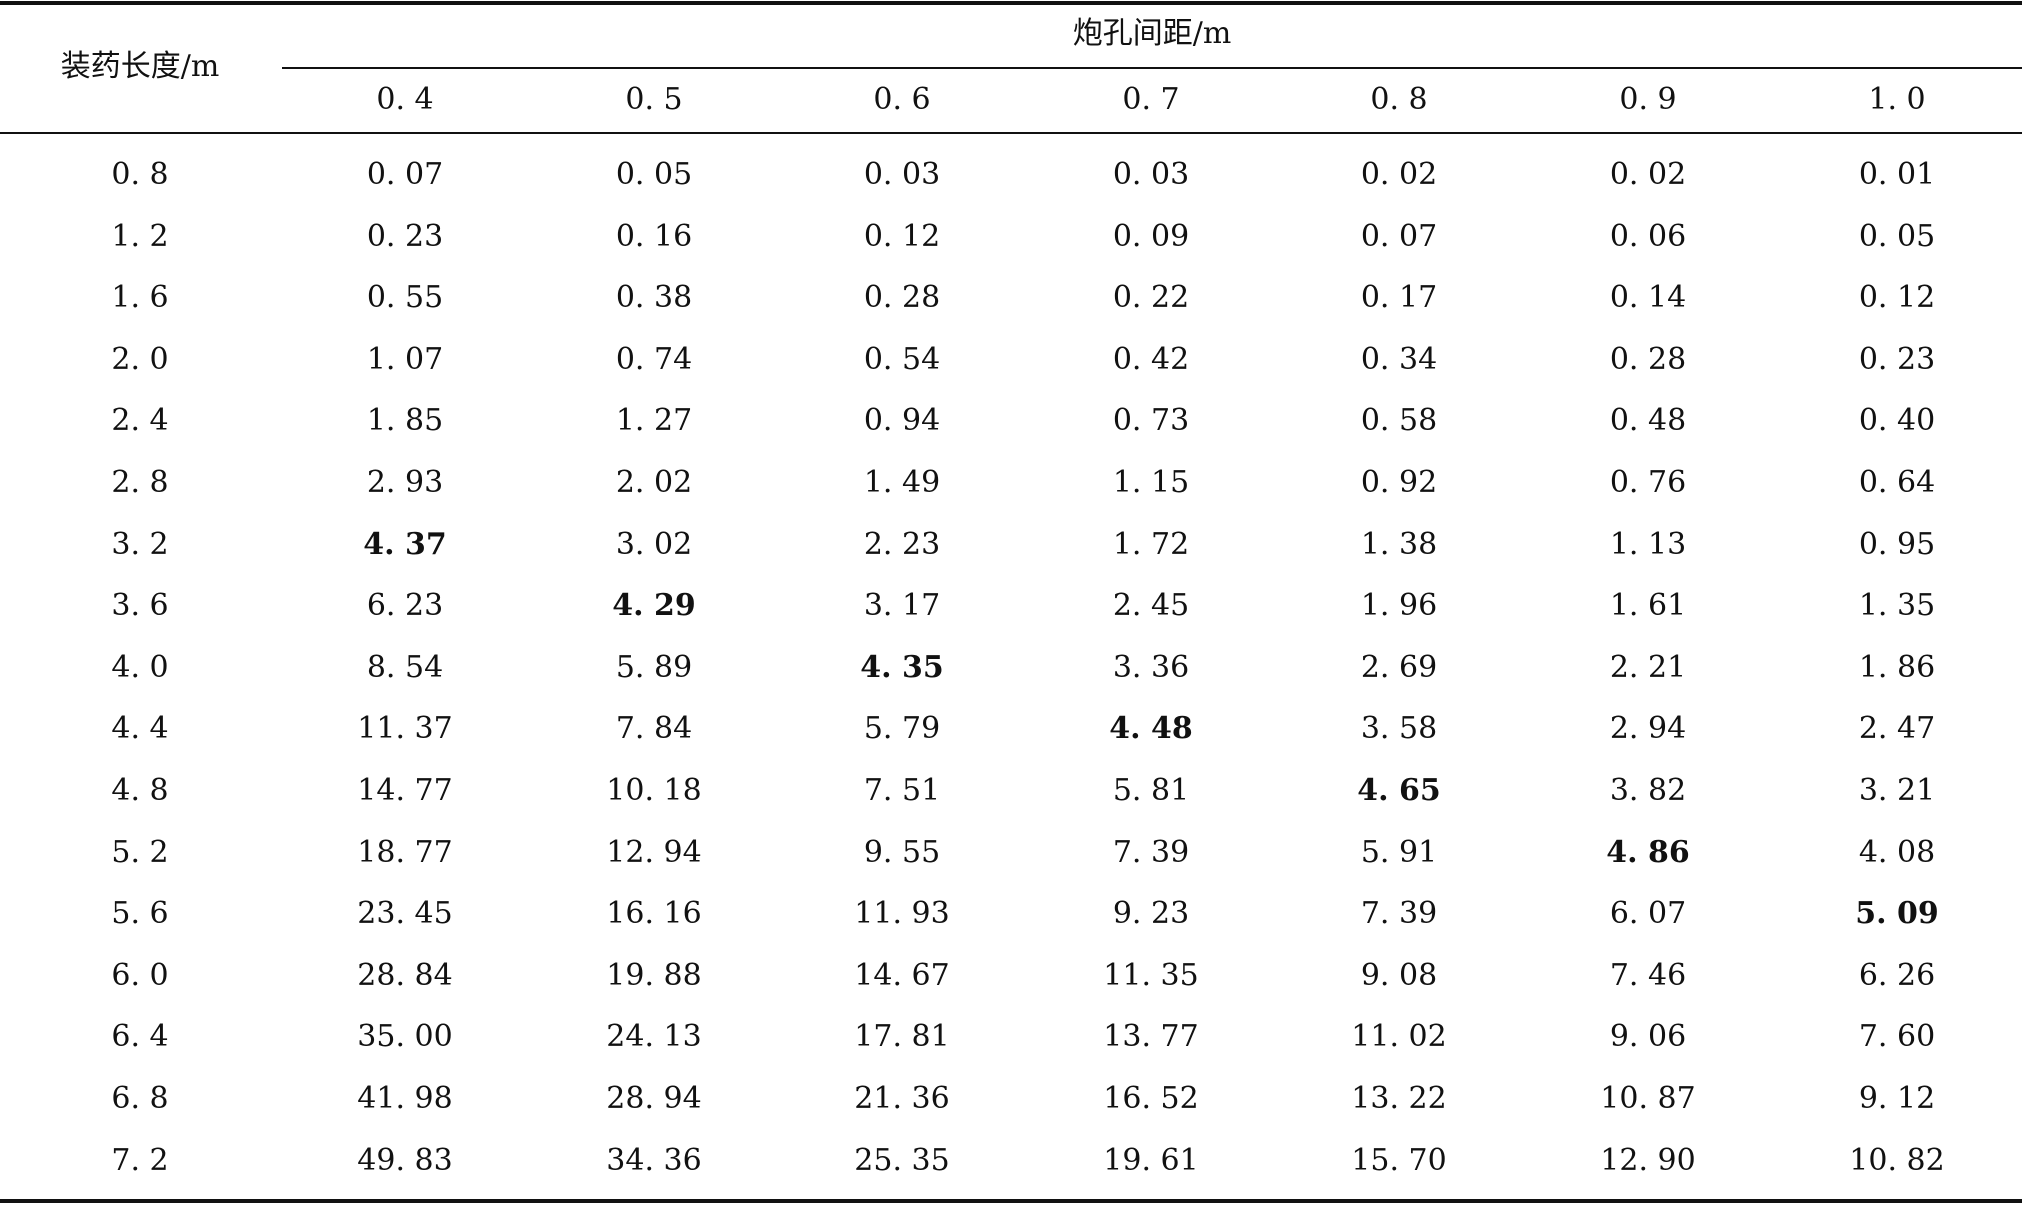 This screenshot has height=1205, width=2022. Describe the element at coordinates (1648, 236) in the screenshot. I see `table-cell: 0. 06` at that location.